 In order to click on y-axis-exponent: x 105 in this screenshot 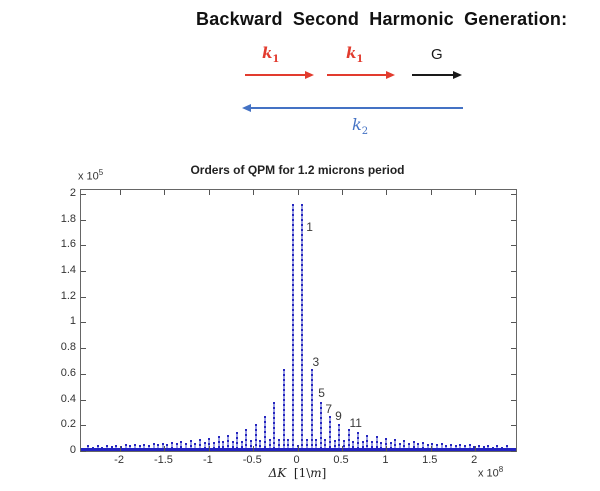, I will do `click(90, 175)`.